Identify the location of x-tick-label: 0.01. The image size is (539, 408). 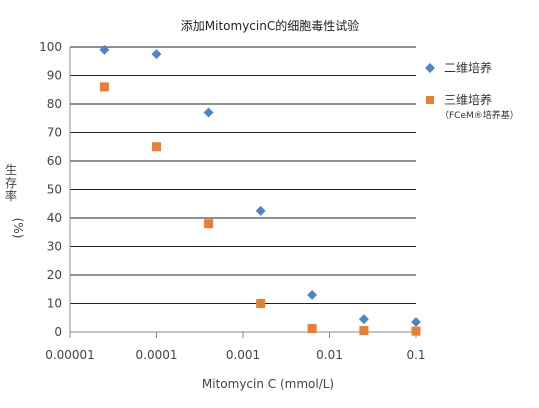
(329, 355).